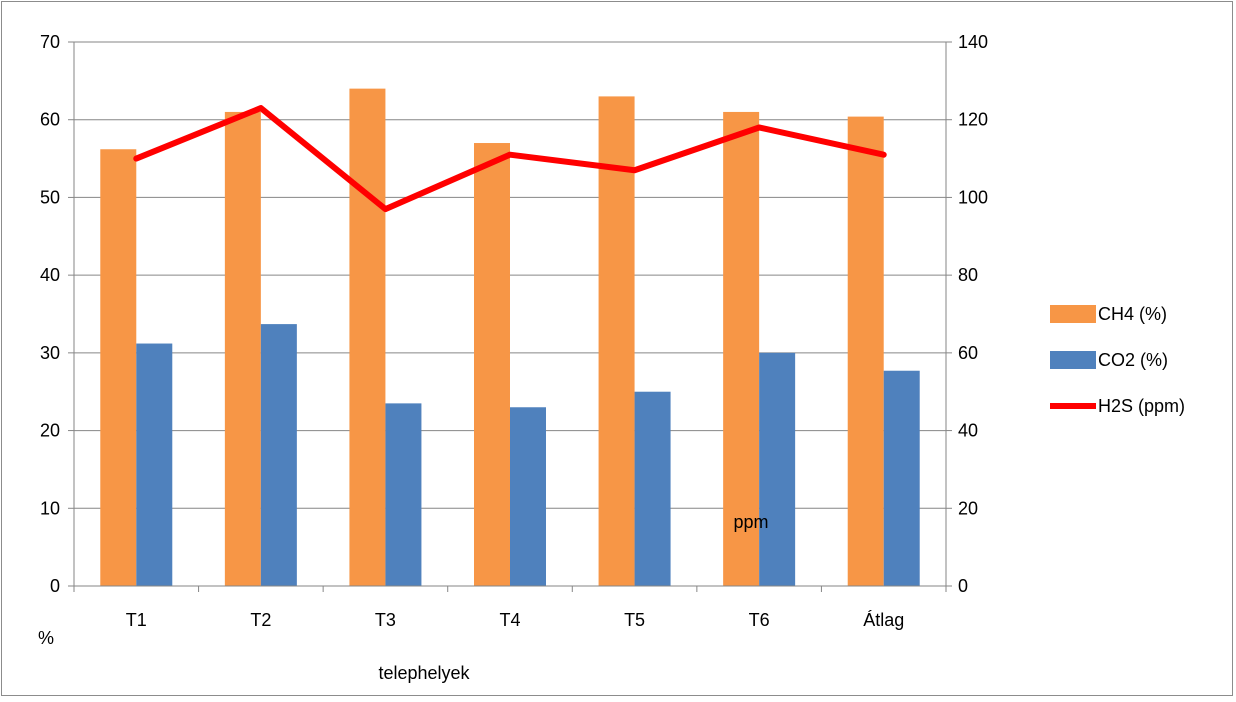  I want to click on right-tick-label: 80, so click(968, 275).